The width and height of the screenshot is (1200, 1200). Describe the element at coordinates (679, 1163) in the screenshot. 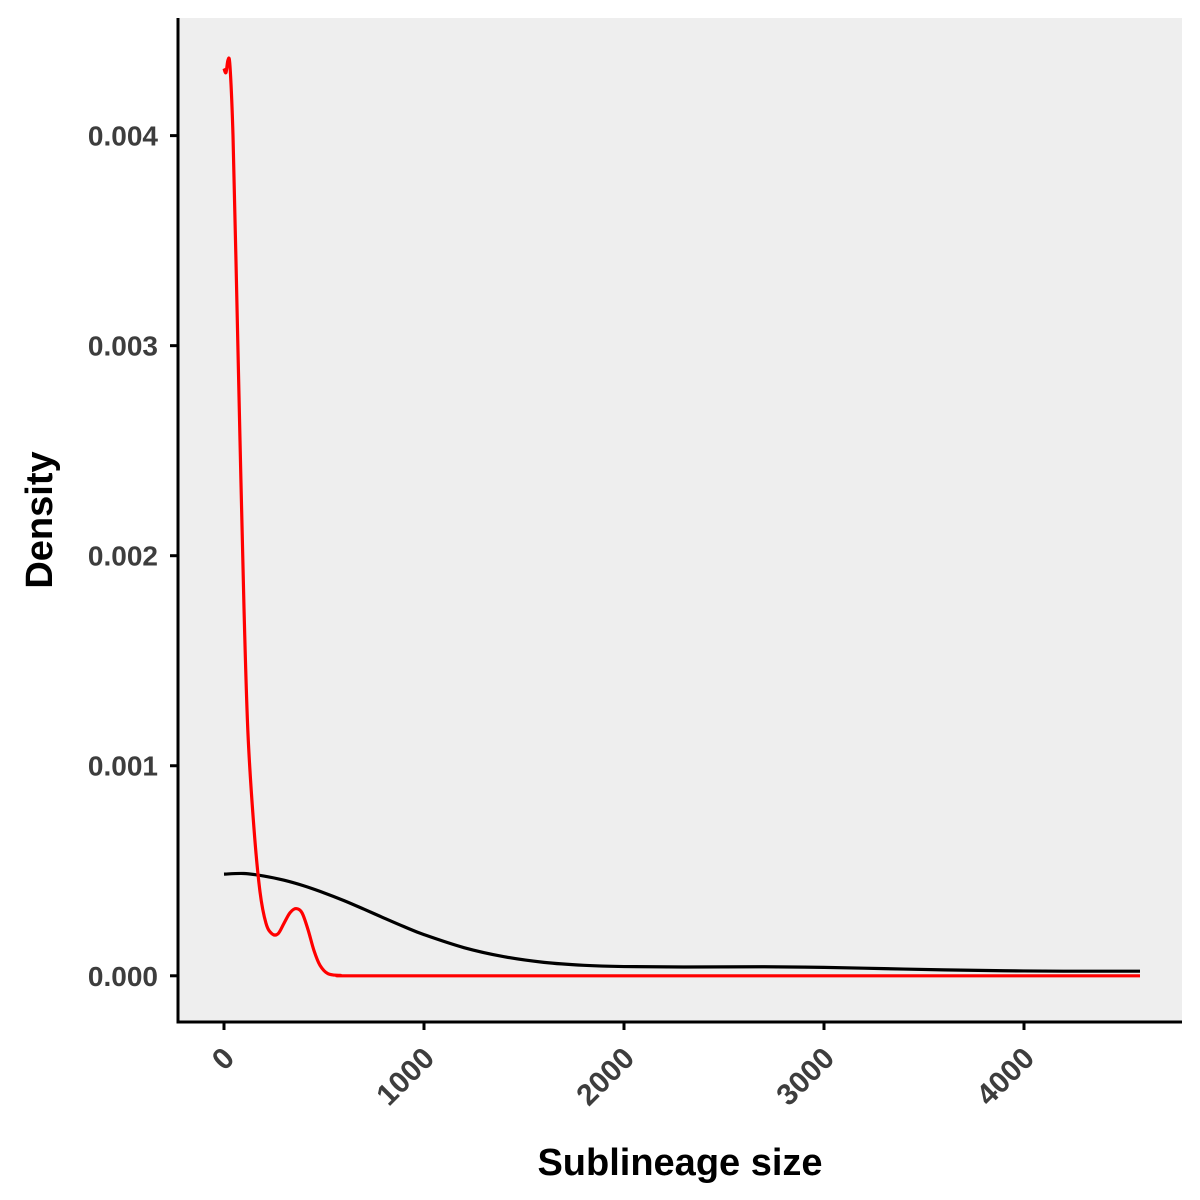

I see `x-axis-title: Sublineage size` at that location.